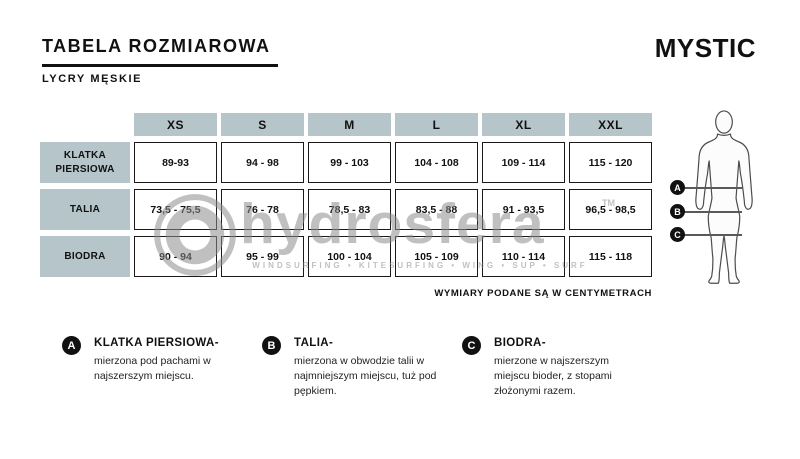 Image resolution: width=800 pixels, height=459 pixels. I want to click on size-cell: 76 - 78, so click(262, 209).